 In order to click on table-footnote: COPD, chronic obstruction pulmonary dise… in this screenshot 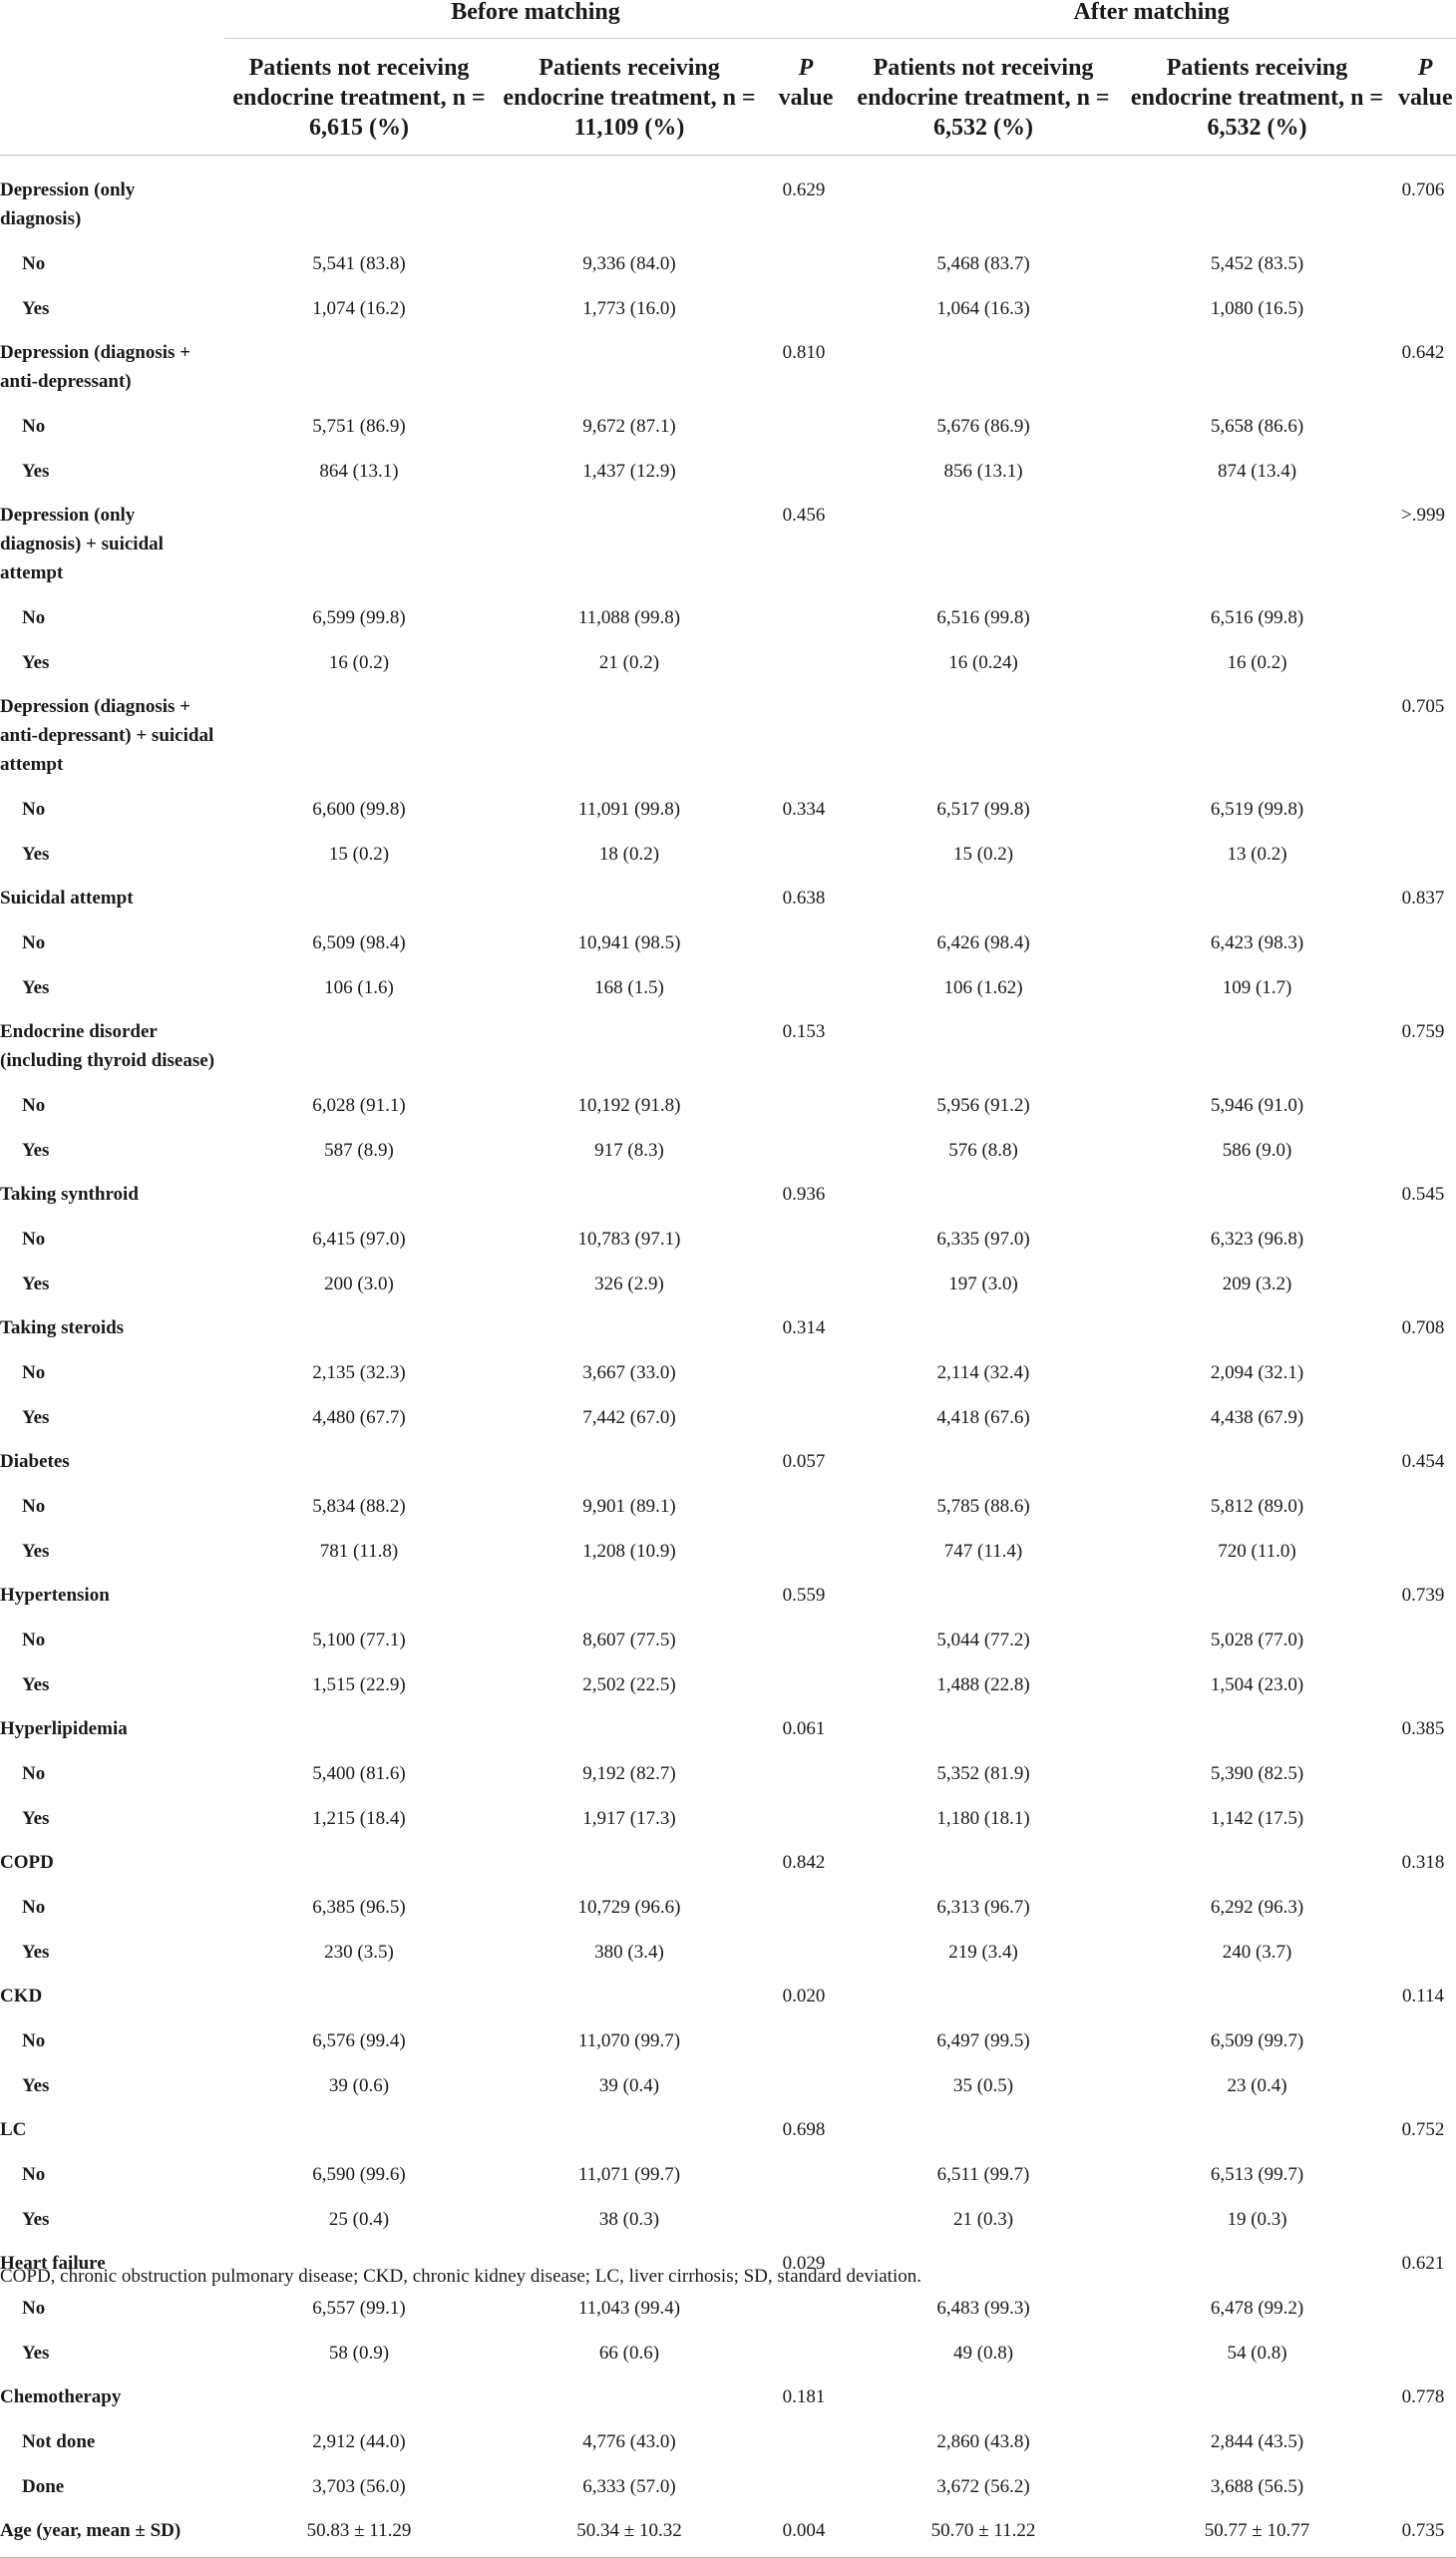, I will do `click(460, 2276)`.